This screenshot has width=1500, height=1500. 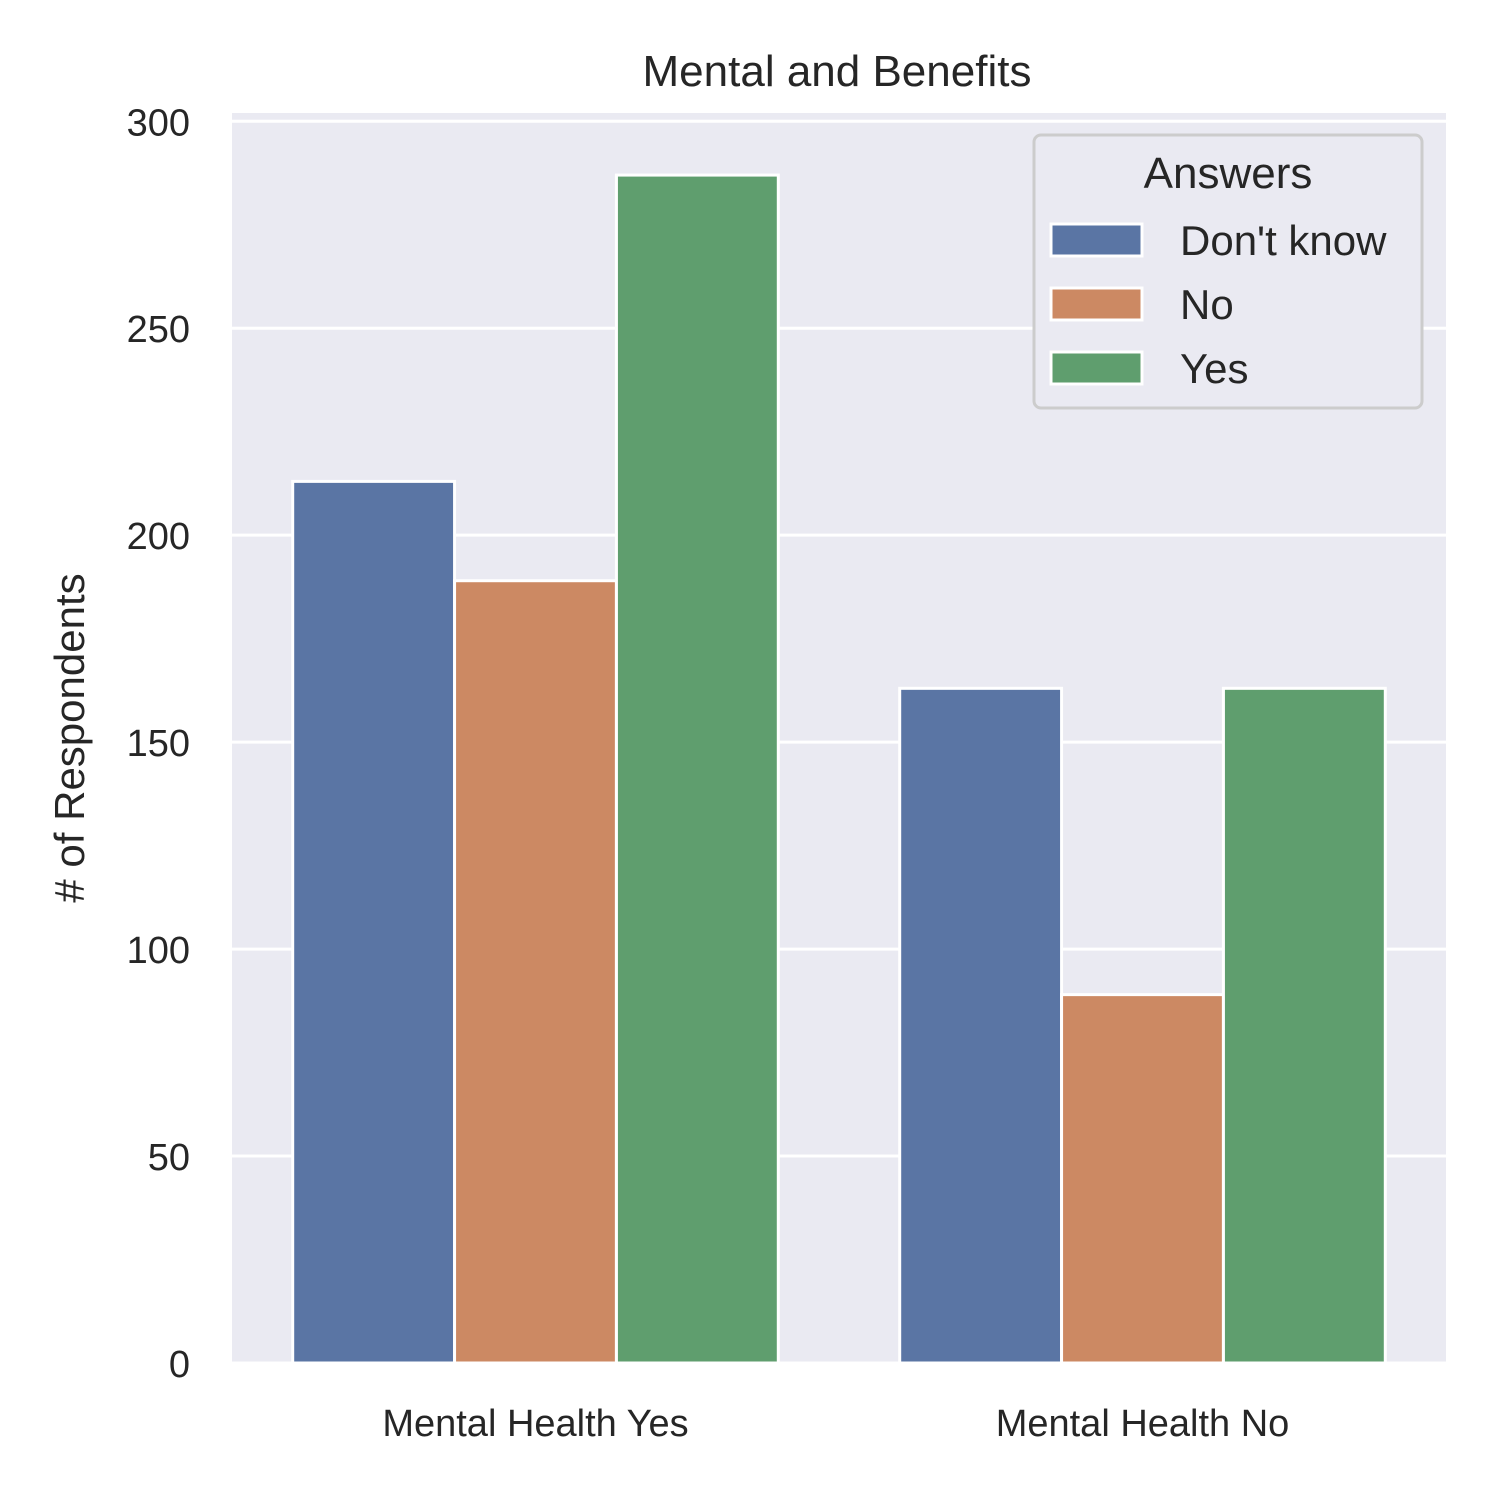 I want to click on legend-title: Answers, so click(x=1228, y=173).